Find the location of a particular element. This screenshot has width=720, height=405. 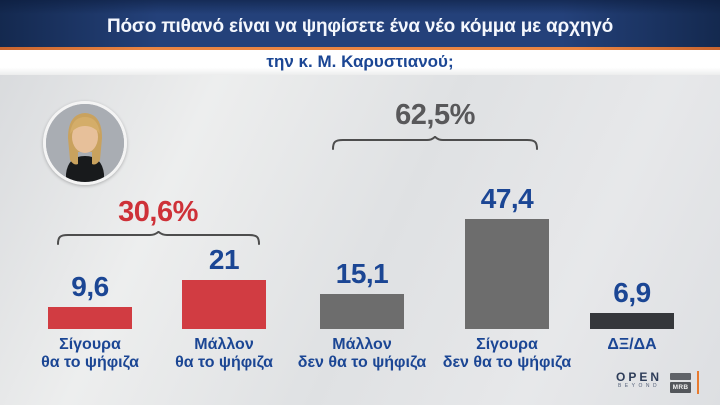

footer-orange-divider is located at coordinates (698, 382).